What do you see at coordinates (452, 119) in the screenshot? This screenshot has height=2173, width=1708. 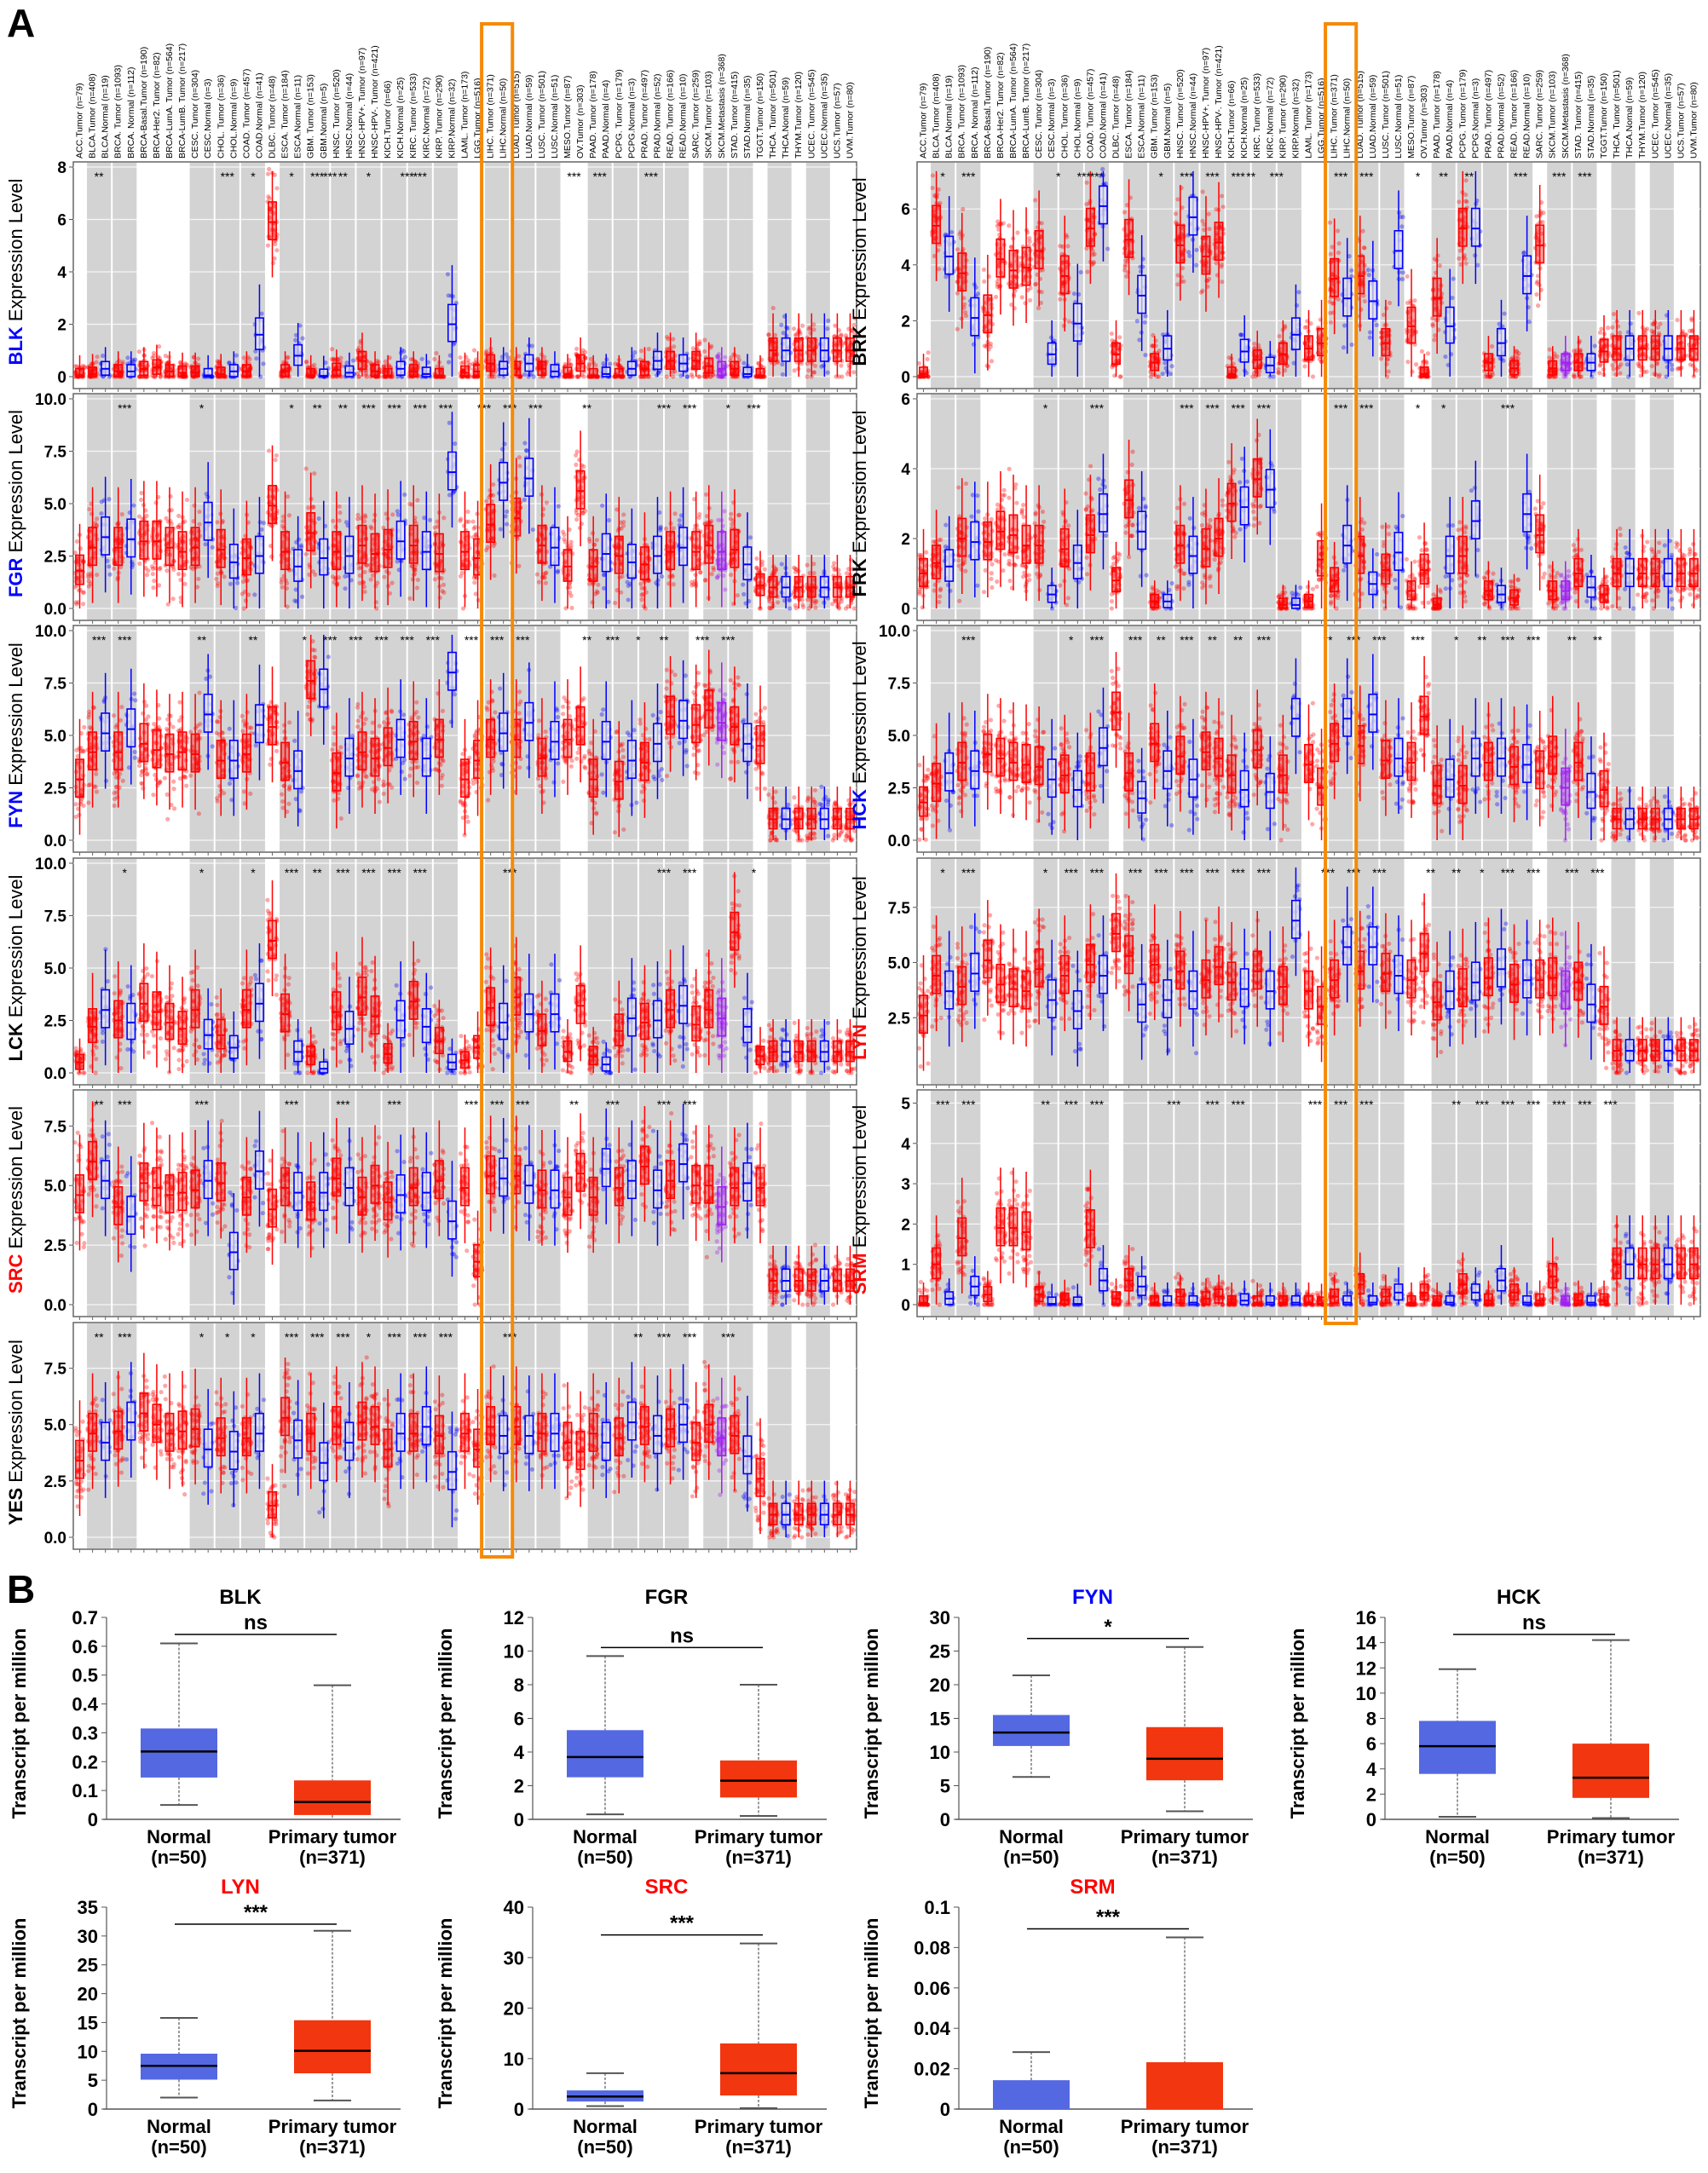 I see `category-label: KIRP.Normal (n=32)` at bounding box center [452, 119].